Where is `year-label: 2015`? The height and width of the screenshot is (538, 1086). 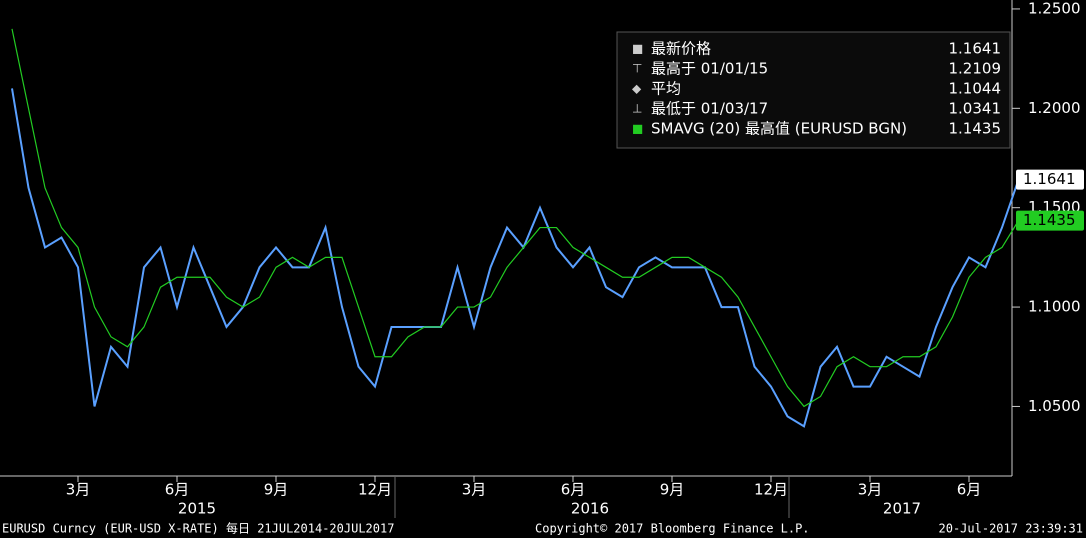
year-label: 2015 is located at coordinates (197, 509).